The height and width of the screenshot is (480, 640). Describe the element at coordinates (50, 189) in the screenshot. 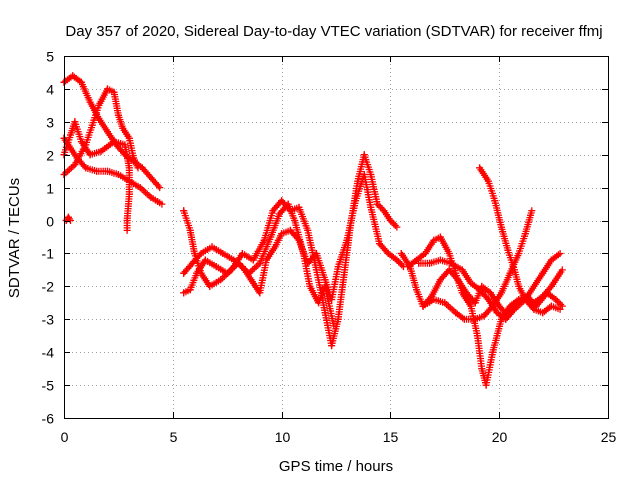

I see `y-tick-label: 1` at that location.